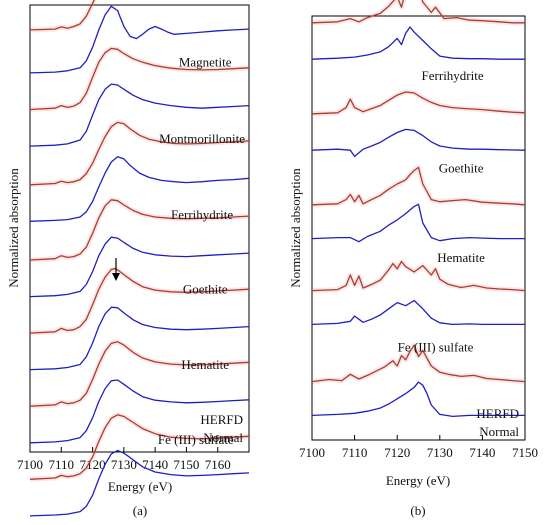 The width and height of the screenshot is (550, 525). I want to click on panel-a-y-axis-title: Normalized absorption, so click(13, 228).